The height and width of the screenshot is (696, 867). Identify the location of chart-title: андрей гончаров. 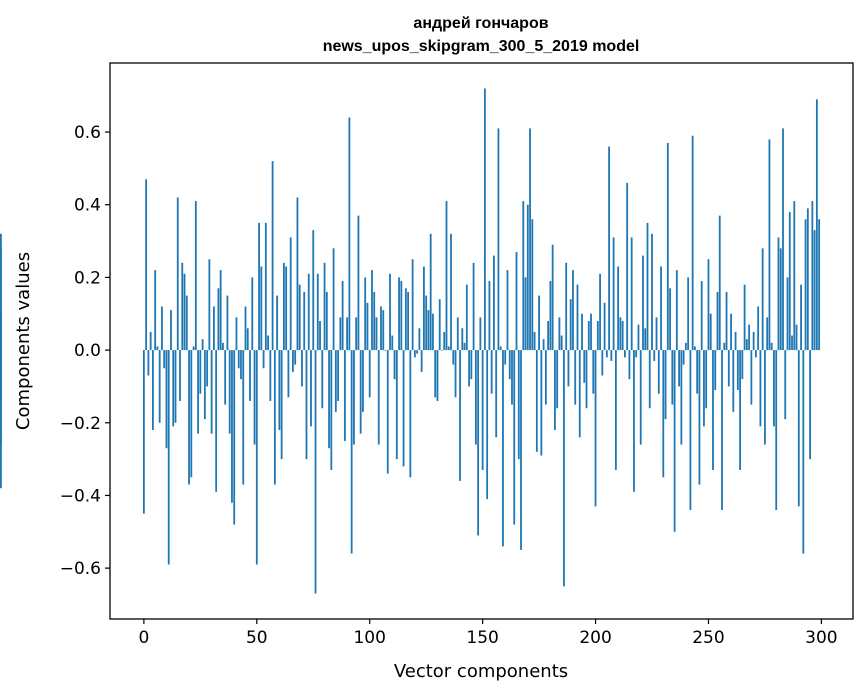
(480, 23).